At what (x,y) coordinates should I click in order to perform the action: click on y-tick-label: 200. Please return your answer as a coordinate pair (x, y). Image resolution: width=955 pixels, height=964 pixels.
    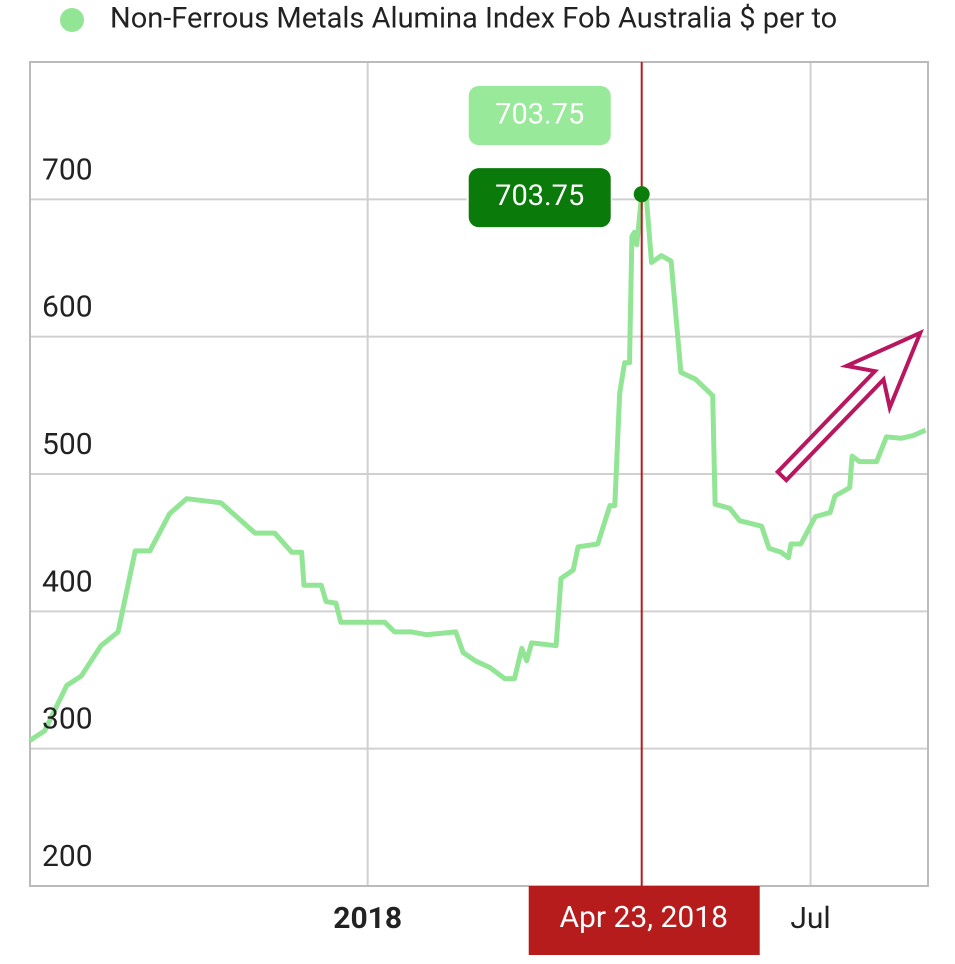
    Looking at the image, I should click on (67, 856).